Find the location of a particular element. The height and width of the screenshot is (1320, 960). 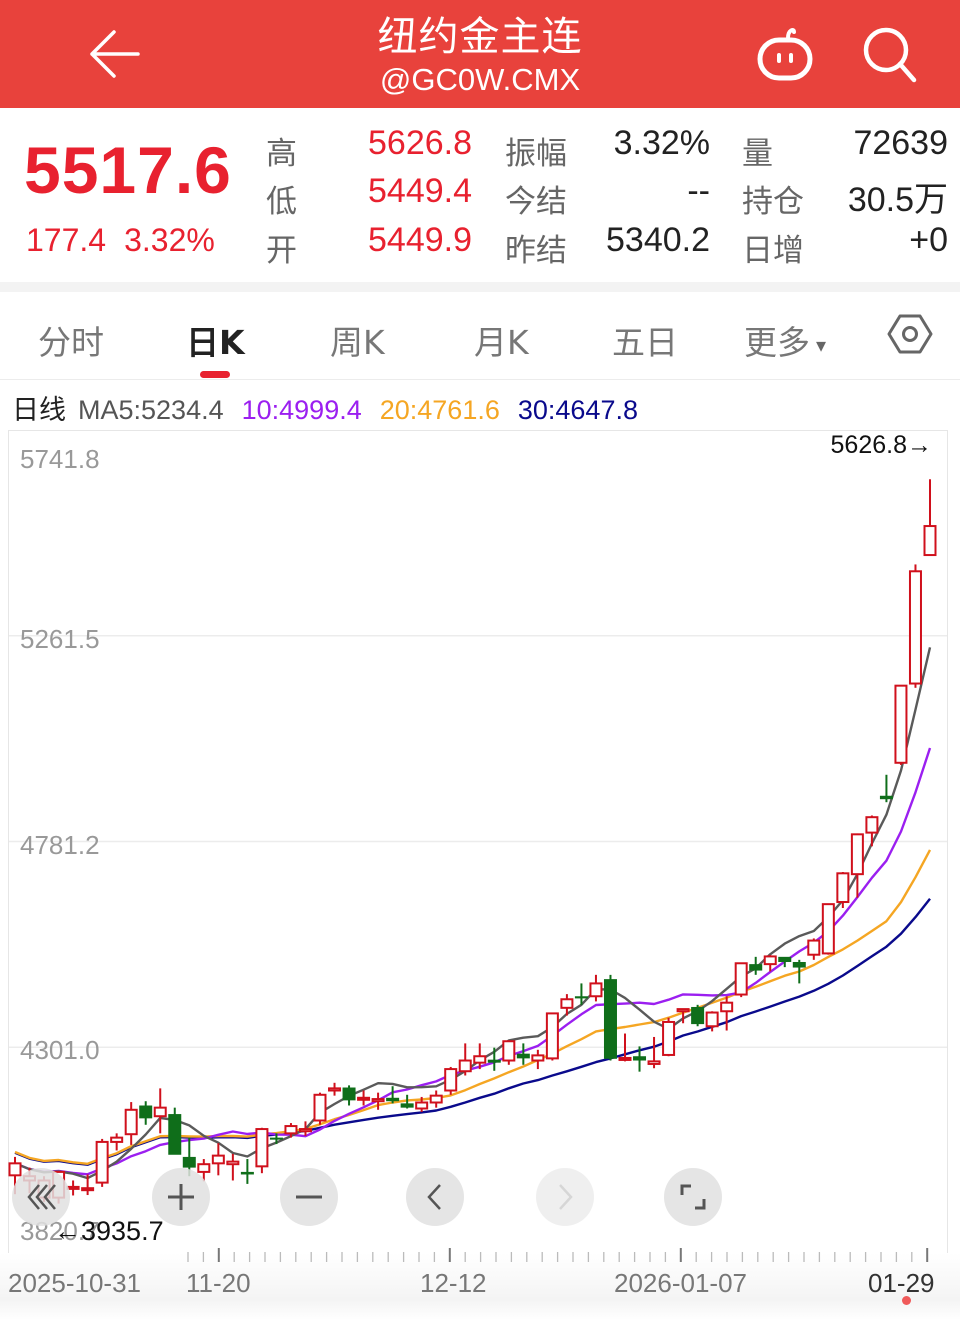

robot-assistant-icon is located at coordinates (785, 54).